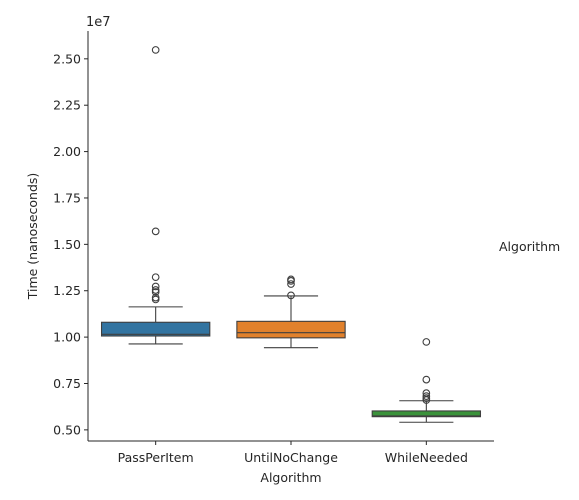  I want to click on y-tick-label: 1.75, so click(67, 197).